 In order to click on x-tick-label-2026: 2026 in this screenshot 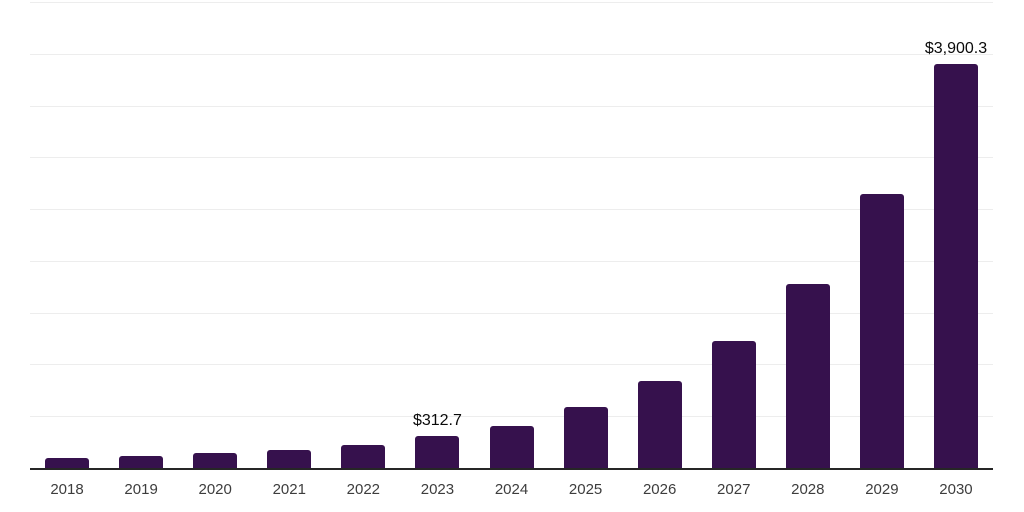, I will do `click(659, 489)`.